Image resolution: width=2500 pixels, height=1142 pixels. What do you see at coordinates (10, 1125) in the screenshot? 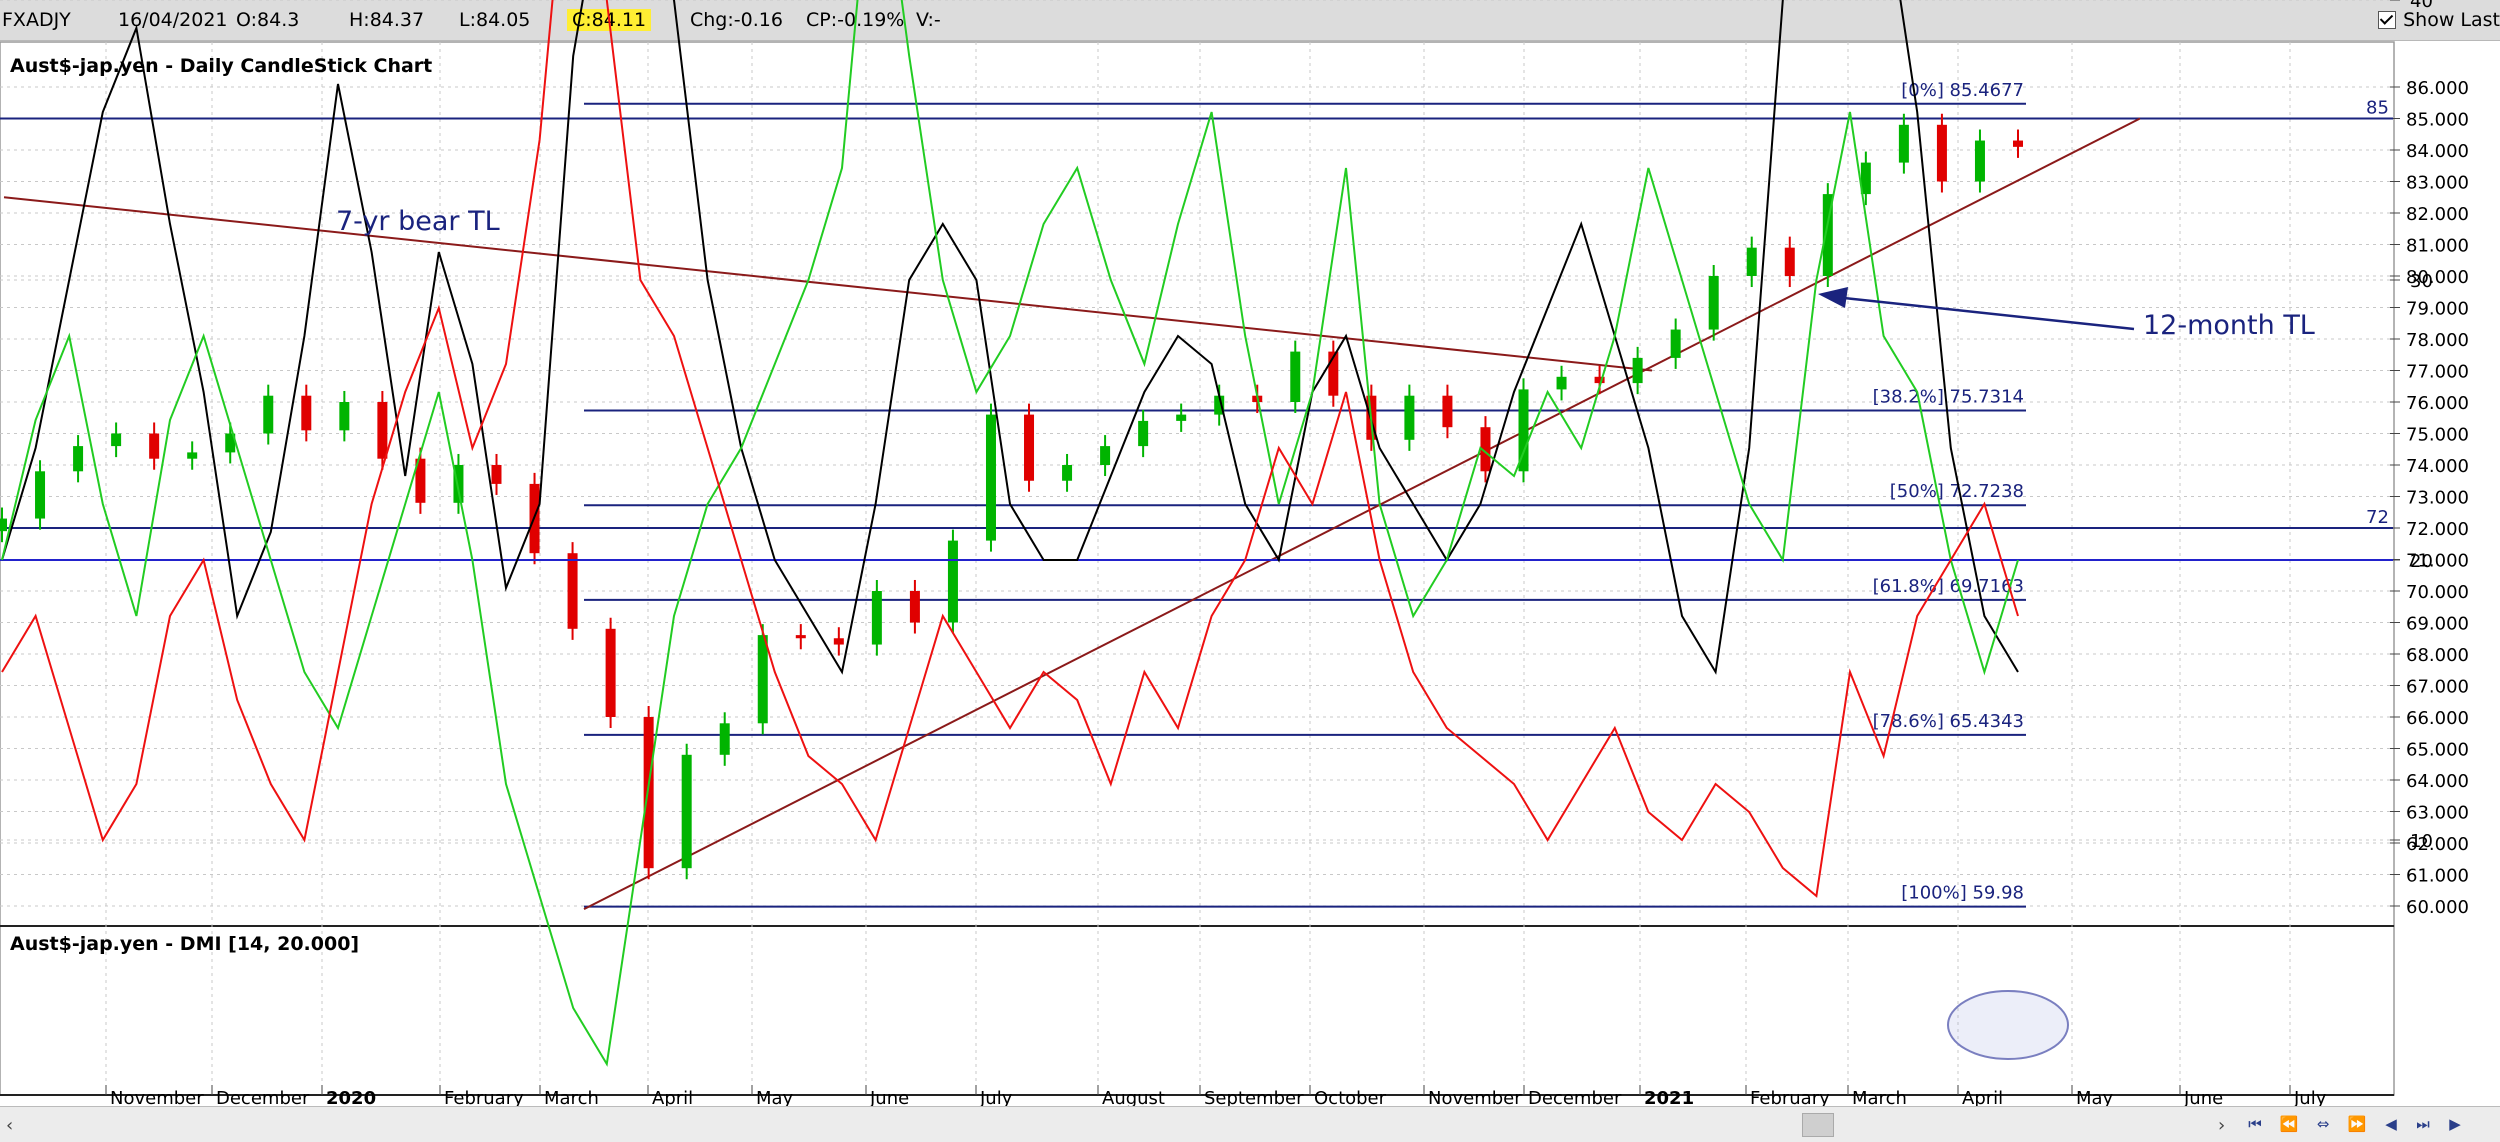
I see `scroll-left-icon: ‹` at bounding box center [10, 1125].